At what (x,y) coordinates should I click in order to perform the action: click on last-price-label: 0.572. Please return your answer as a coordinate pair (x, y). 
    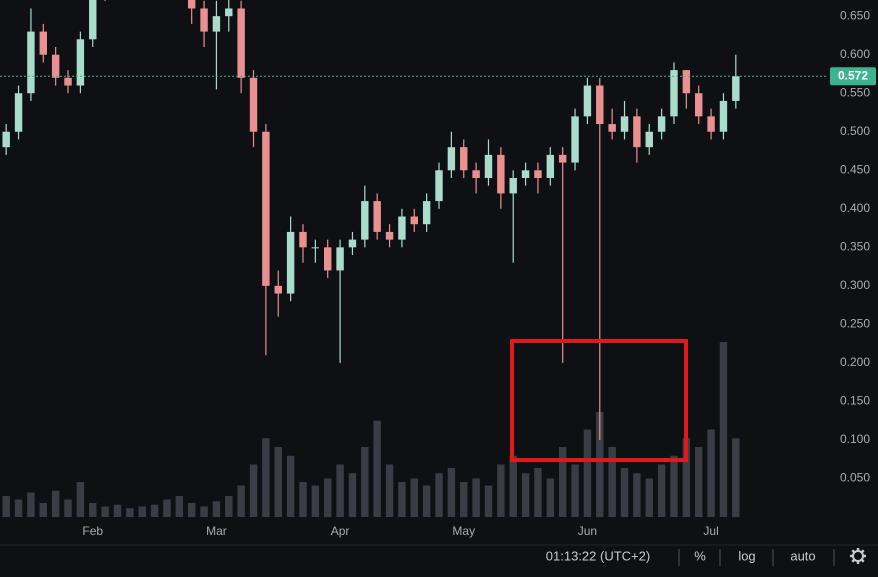
    Looking at the image, I should click on (853, 75).